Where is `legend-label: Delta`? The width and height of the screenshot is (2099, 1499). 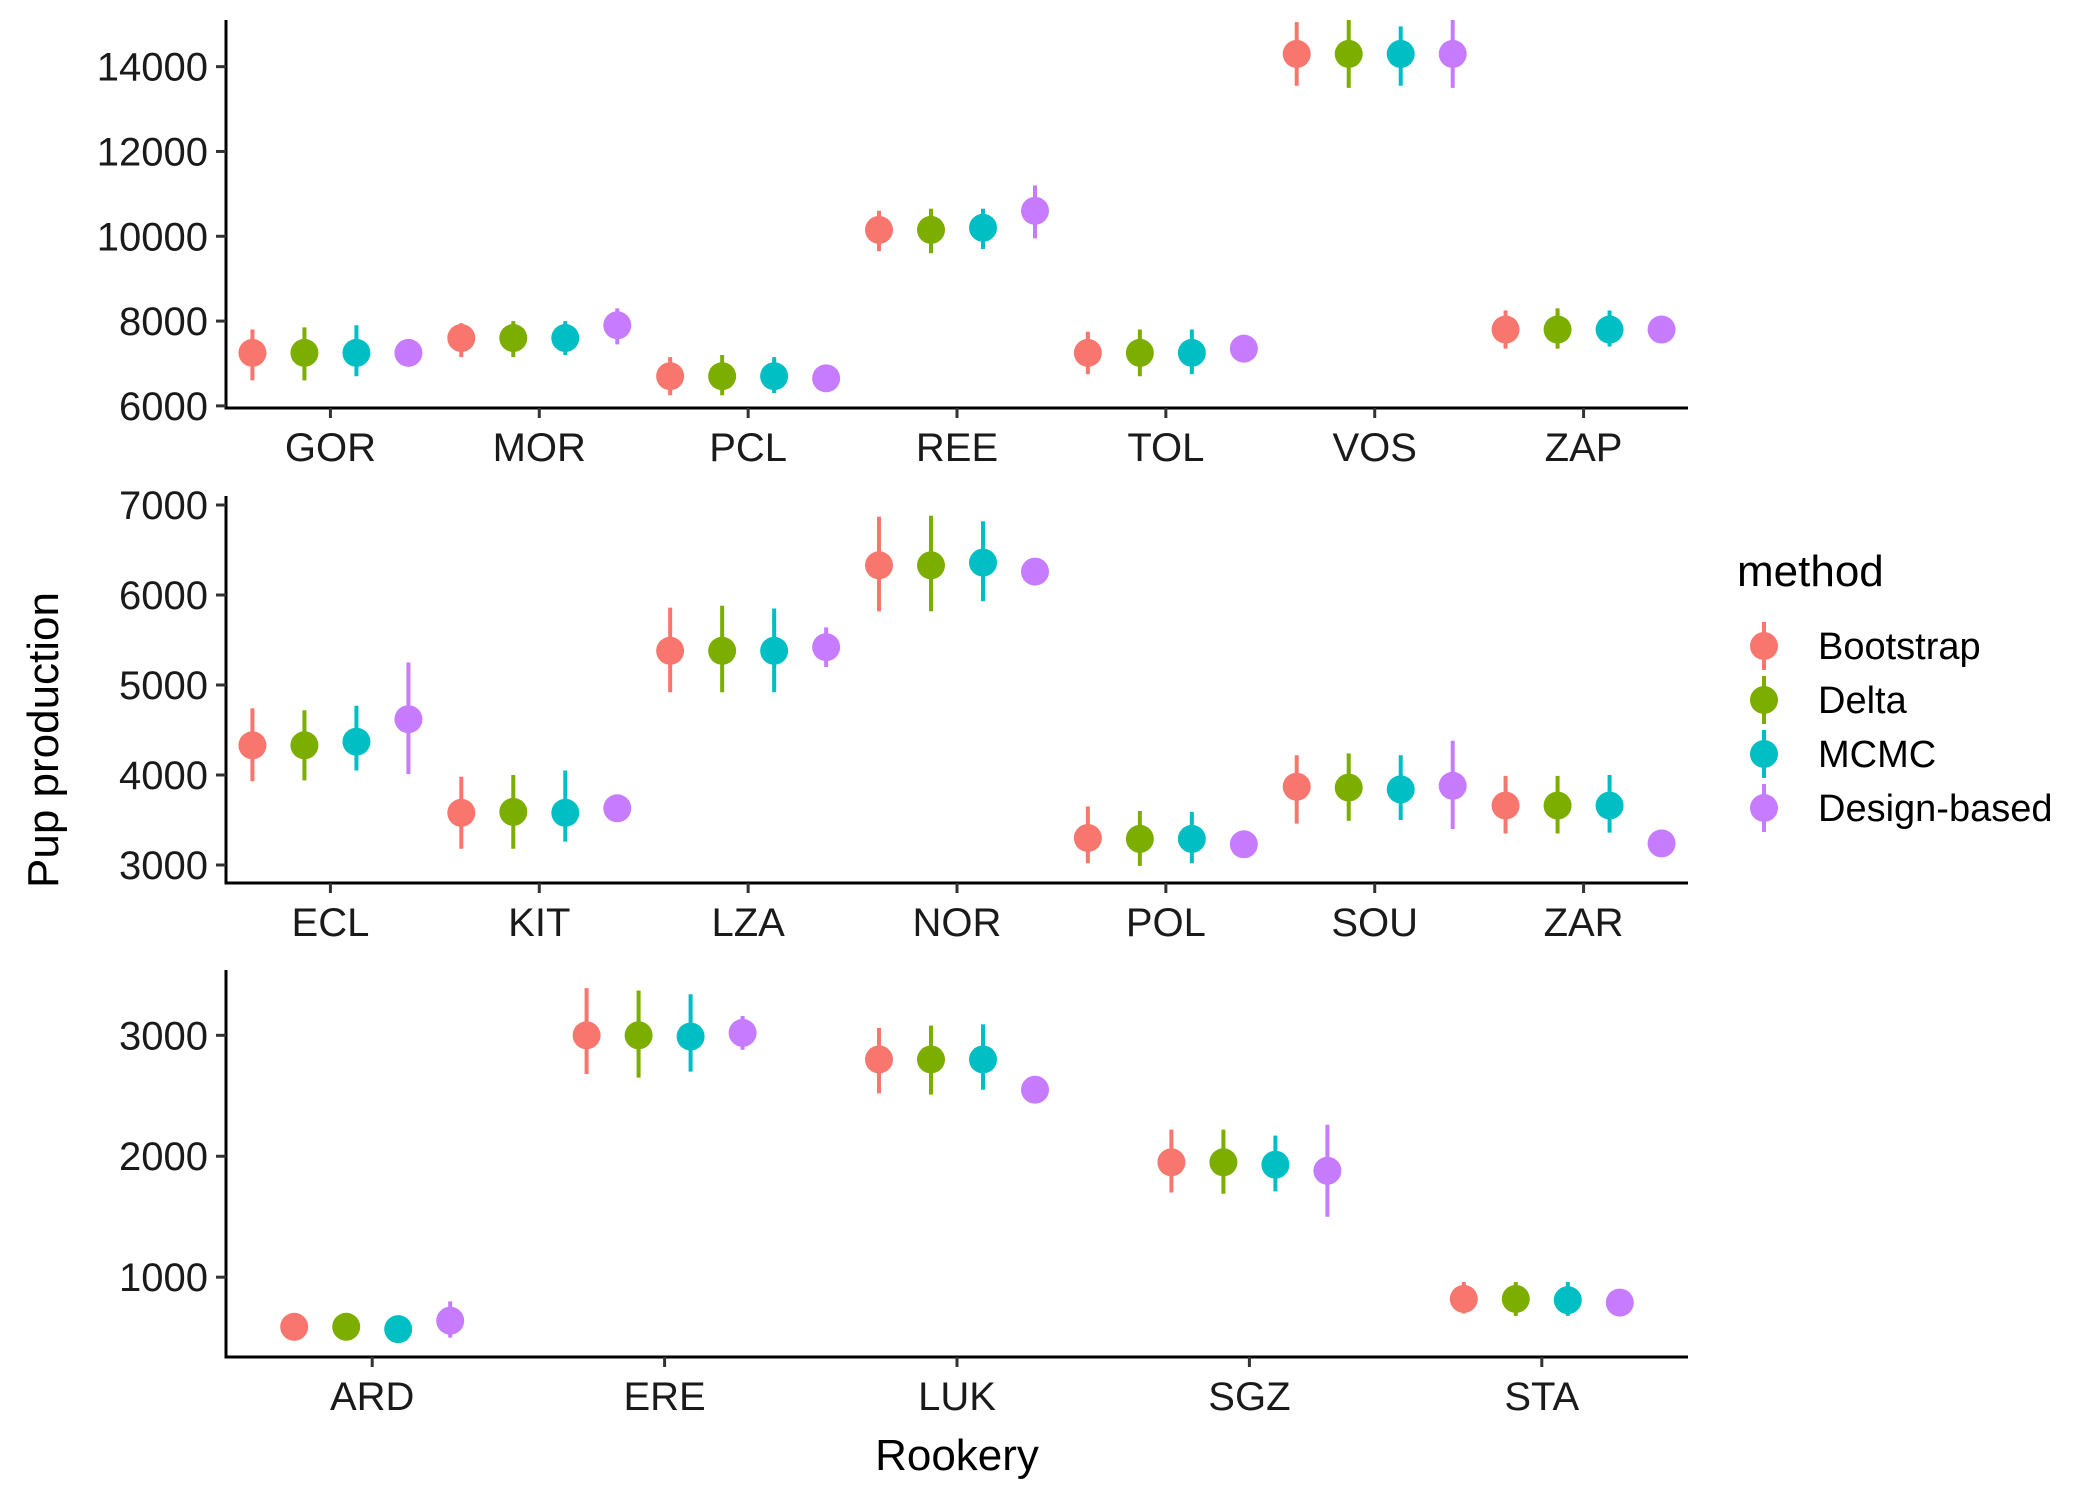 legend-label: Delta is located at coordinates (1863, 701).